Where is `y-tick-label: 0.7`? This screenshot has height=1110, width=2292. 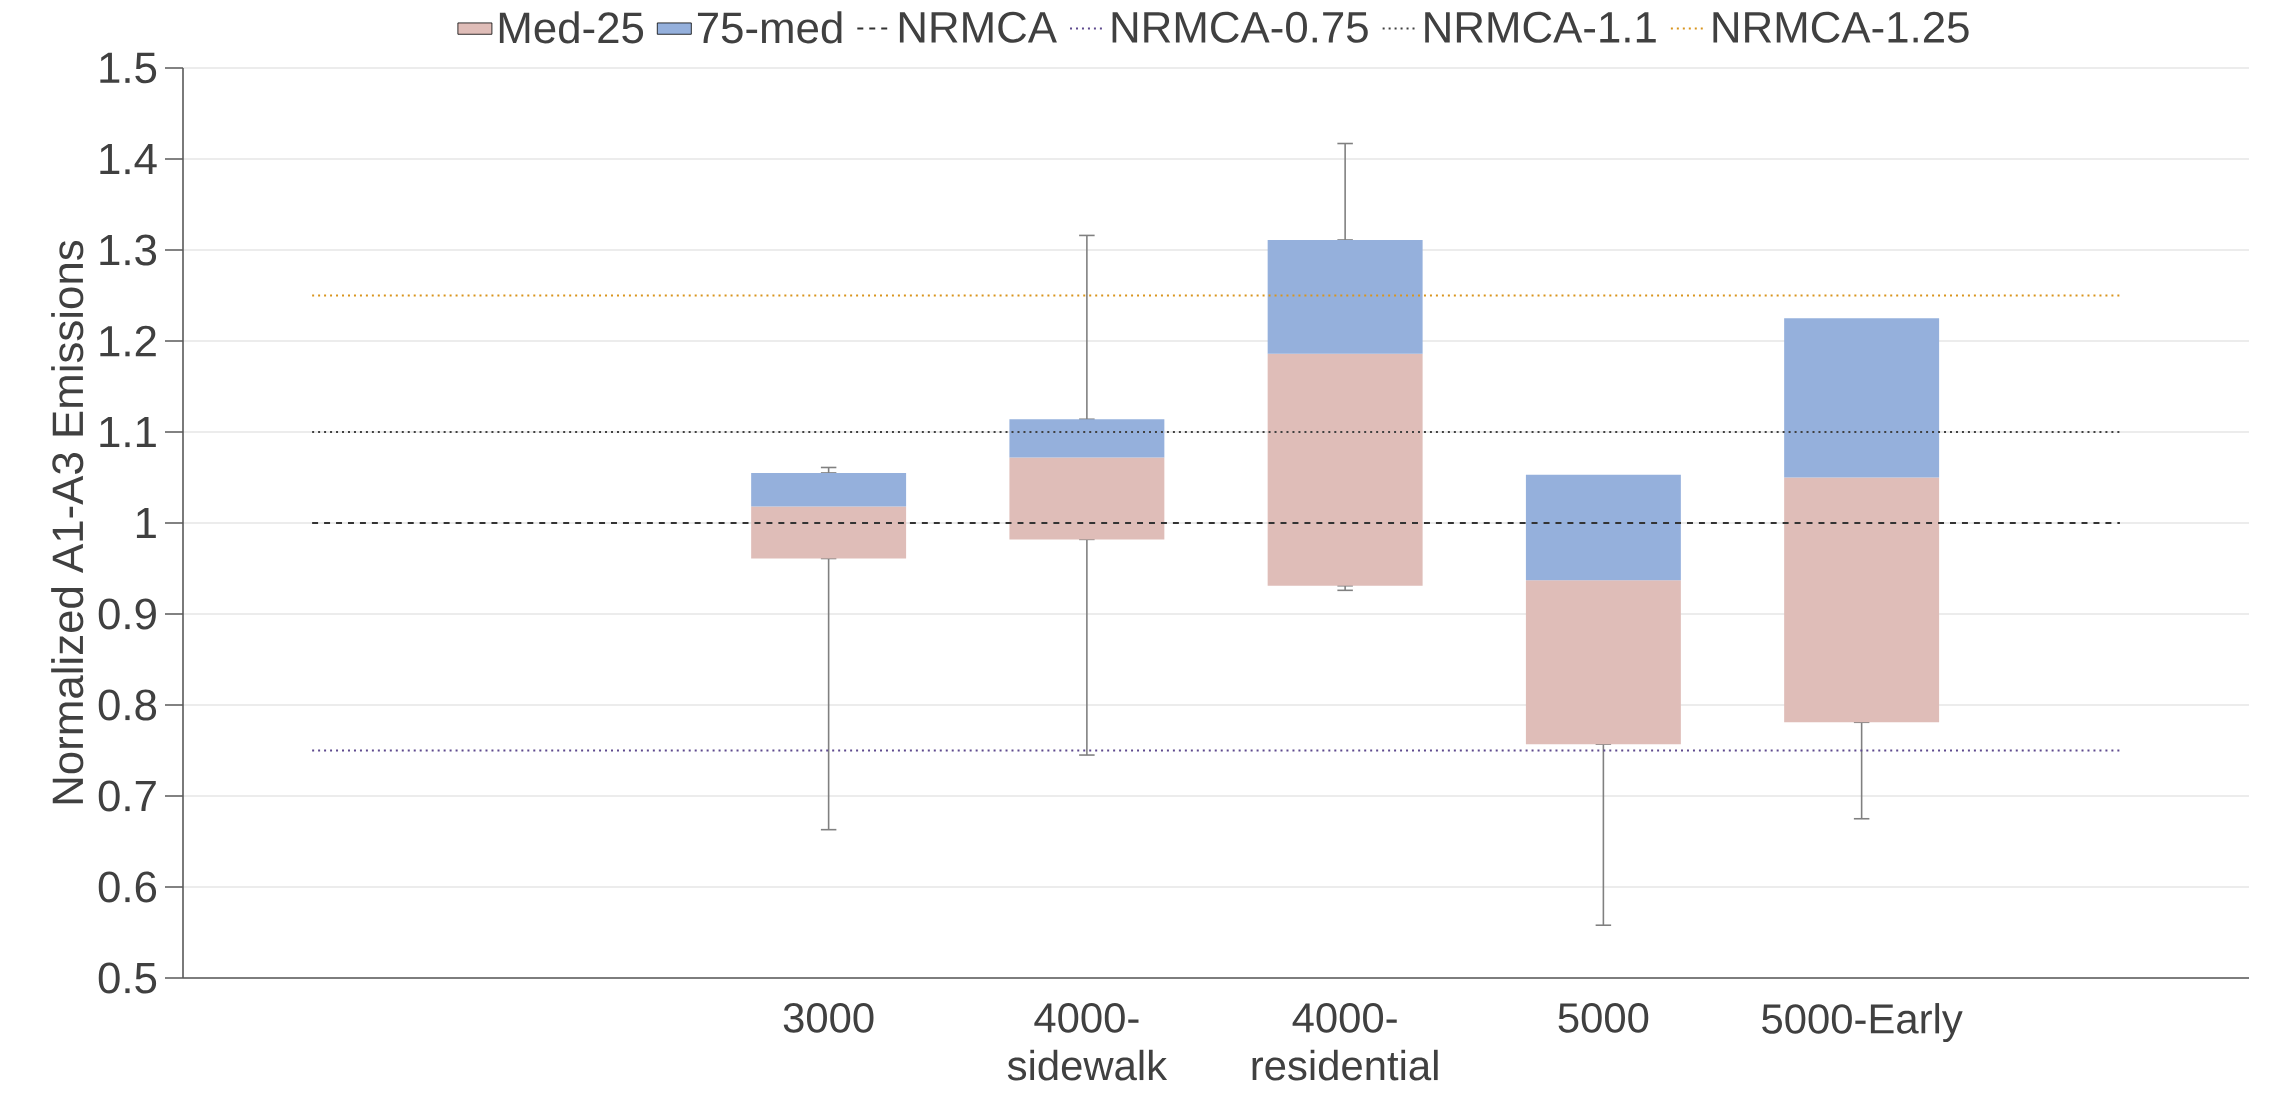
y-tick-label: 0.7 is located at coordinates (127, 796).